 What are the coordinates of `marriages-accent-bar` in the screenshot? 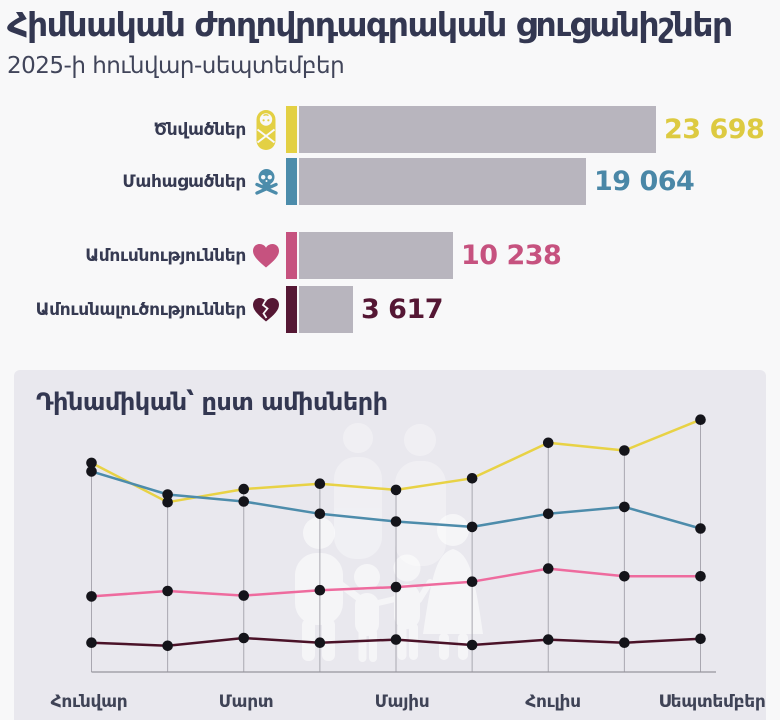 It's located at (291, 255).